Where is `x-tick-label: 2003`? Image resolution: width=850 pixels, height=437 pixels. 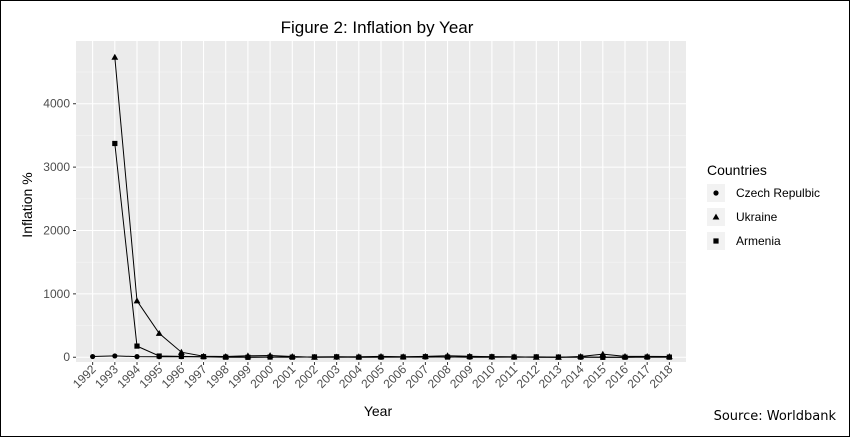
x-tick-label: 2003 is located at coordinates (328, 376).